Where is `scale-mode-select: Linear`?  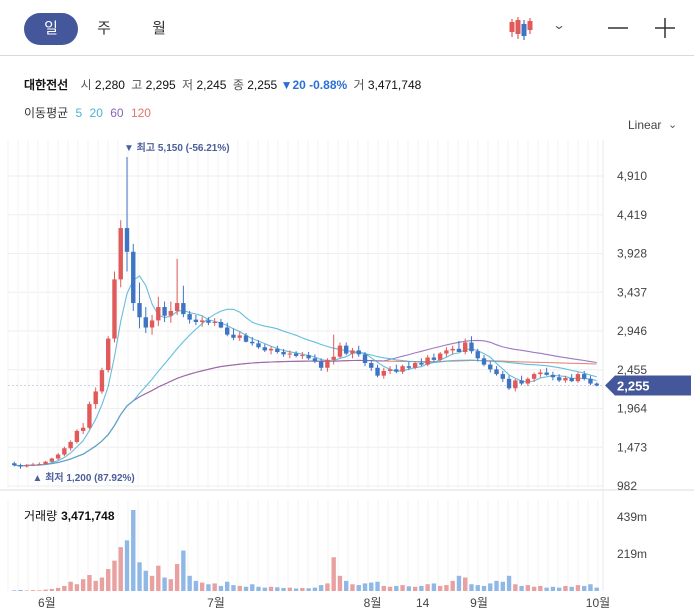 scale-mode-select: Linear is located at coordinates (645, 125).